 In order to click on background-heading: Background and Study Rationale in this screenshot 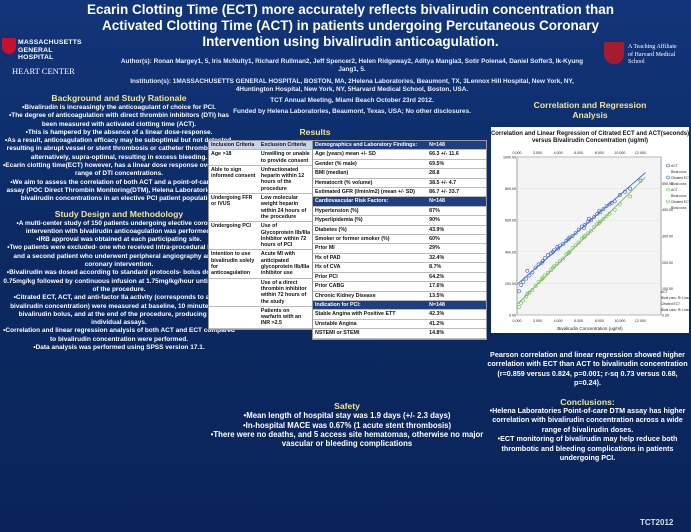, I will do `click(119, 98)`.